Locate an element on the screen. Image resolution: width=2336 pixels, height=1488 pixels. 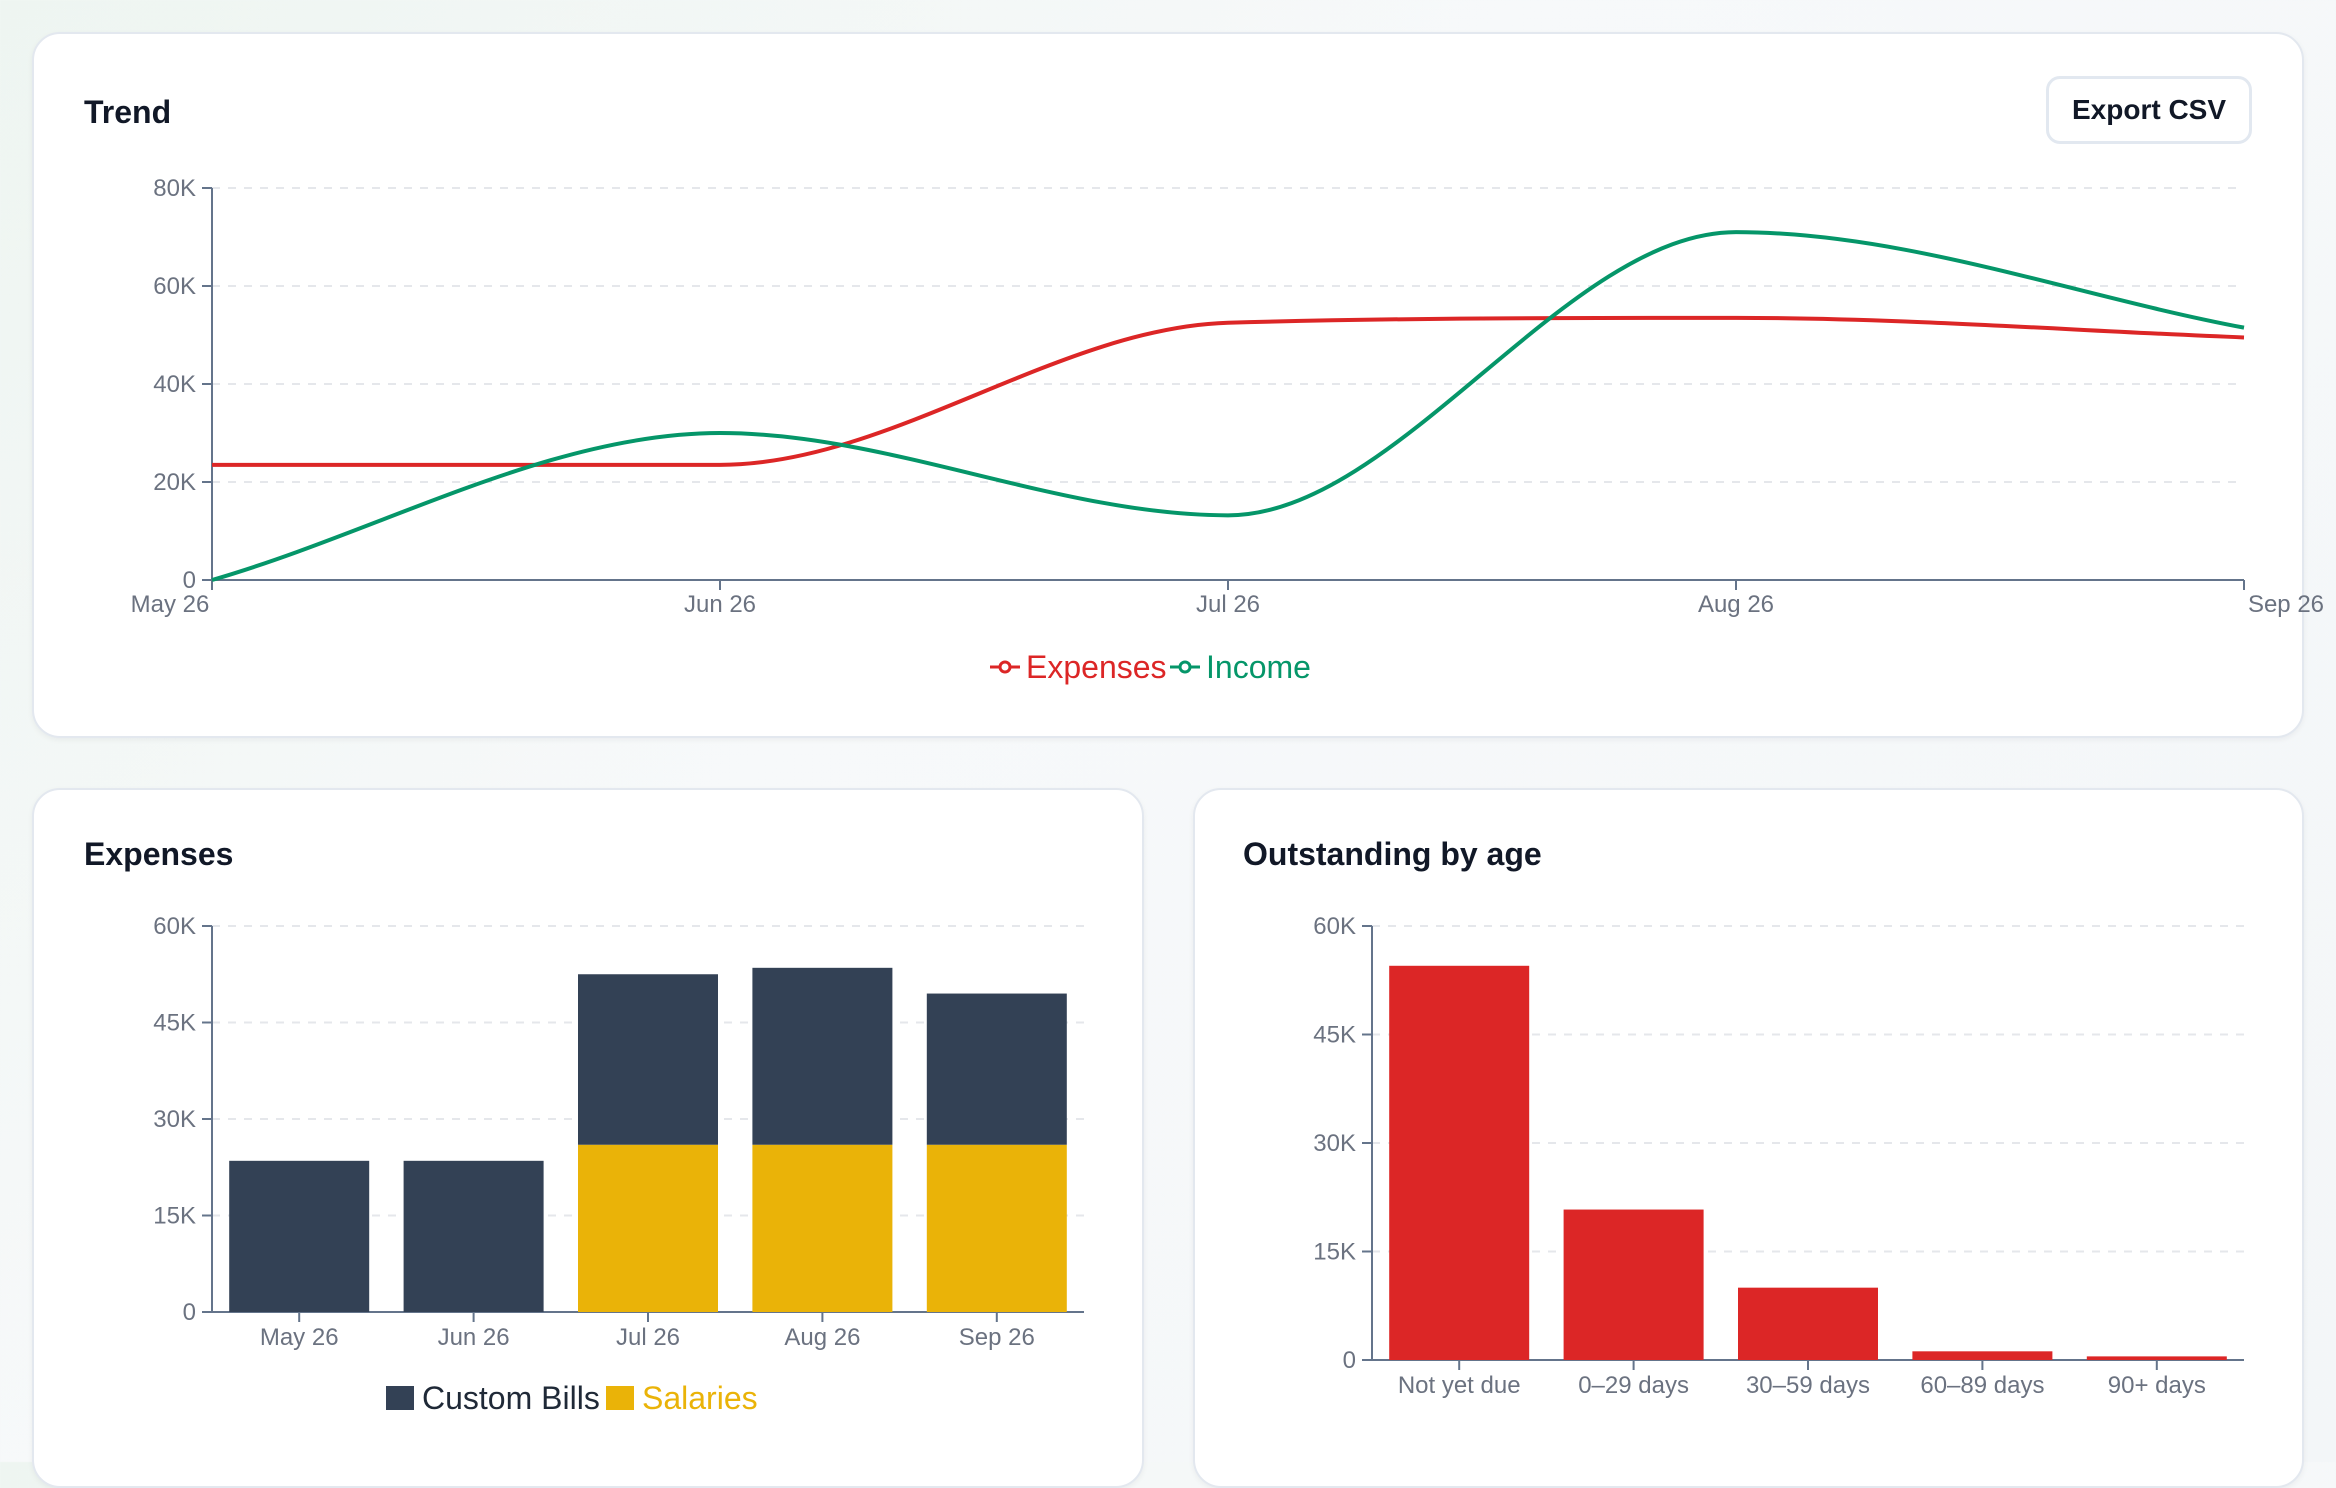
aging-x-tick-label: 0–29 days is located at coordinates (1633, 1385).